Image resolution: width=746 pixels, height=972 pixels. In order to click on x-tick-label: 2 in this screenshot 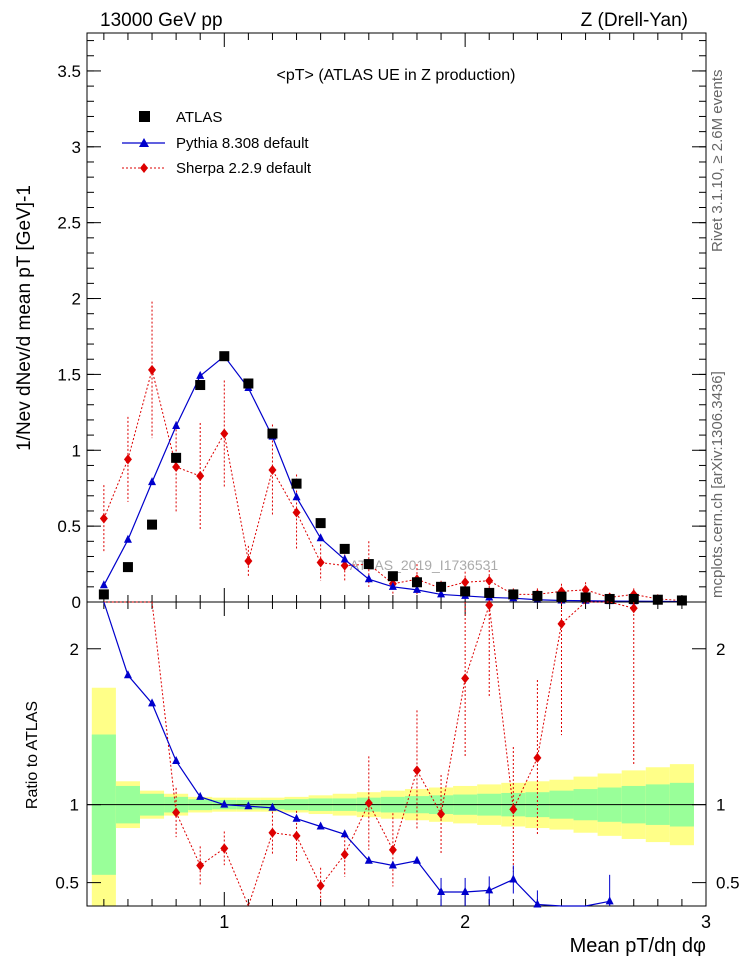, I will do `click(465, 922)`.